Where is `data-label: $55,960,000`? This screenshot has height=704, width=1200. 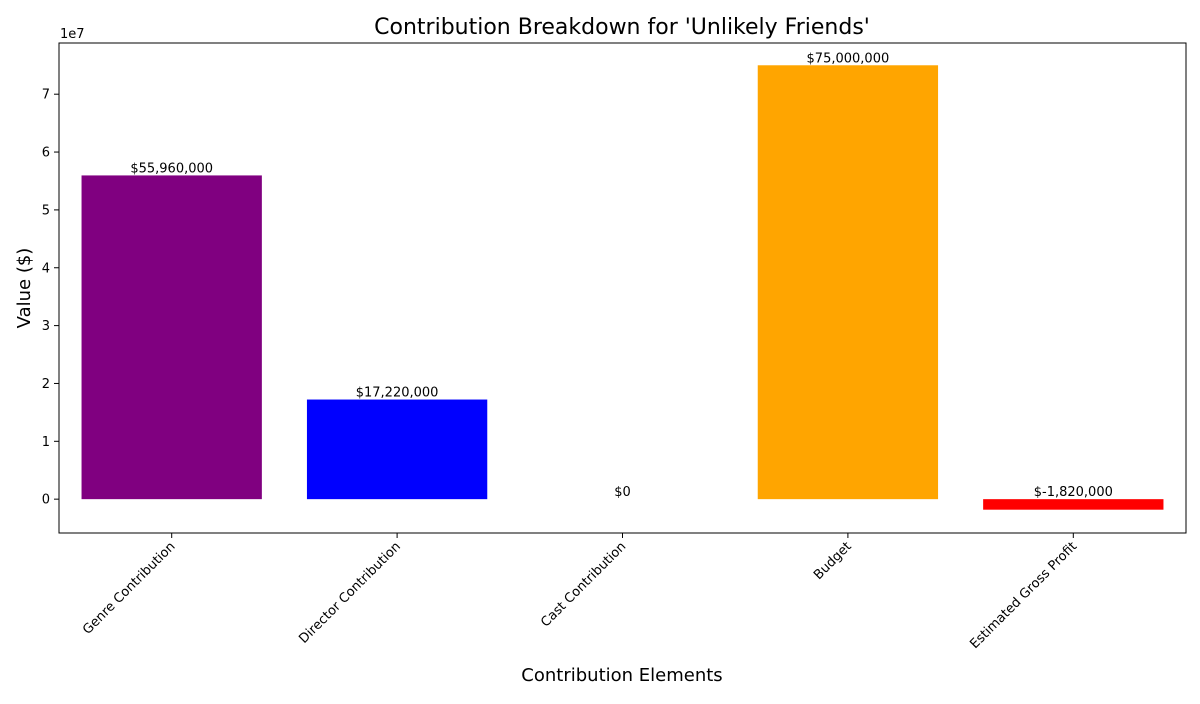
data-label: $55,960,000 is located at coordinates (171, 168).